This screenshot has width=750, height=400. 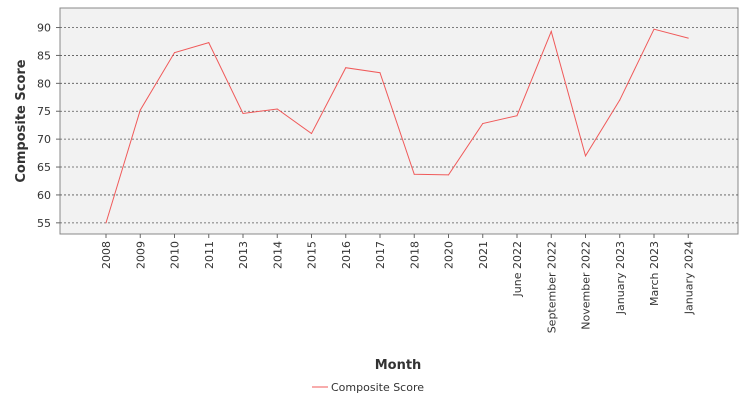 I want to click on y-tick-label: 60, so click(x=44, y=195).